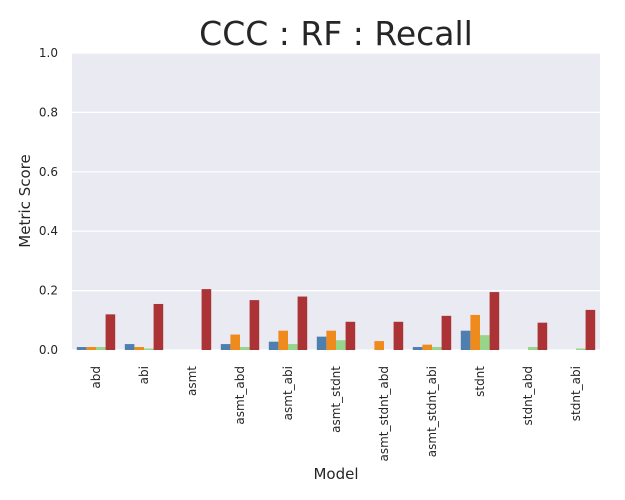  What do you see at coordinates (48, 53) in the screenshot?
I see `y-tick-label: 1.0` at bounding box center [48, 53].